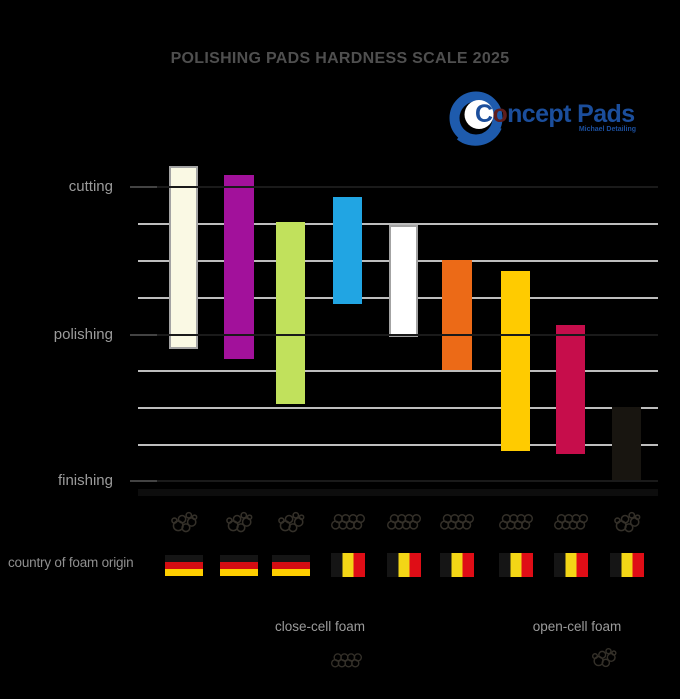 The image size is (680, 699). Describe the element at coordinates (320, 626) in the screenshot. I see `legend-close-cell-label: close-cell foam` at that location.